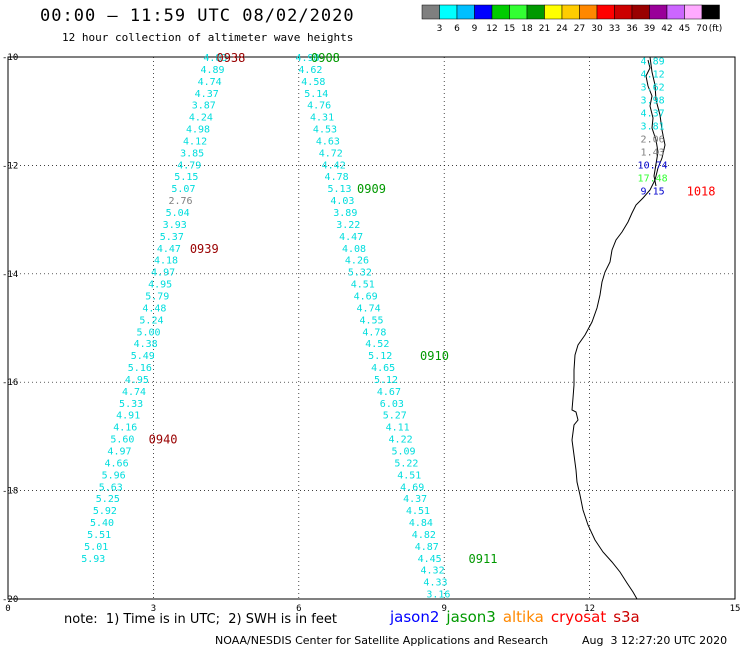  Describe the element at coordinates (96, 547) in the screenshot. I see `wave-height-value: 5.01` at that location.